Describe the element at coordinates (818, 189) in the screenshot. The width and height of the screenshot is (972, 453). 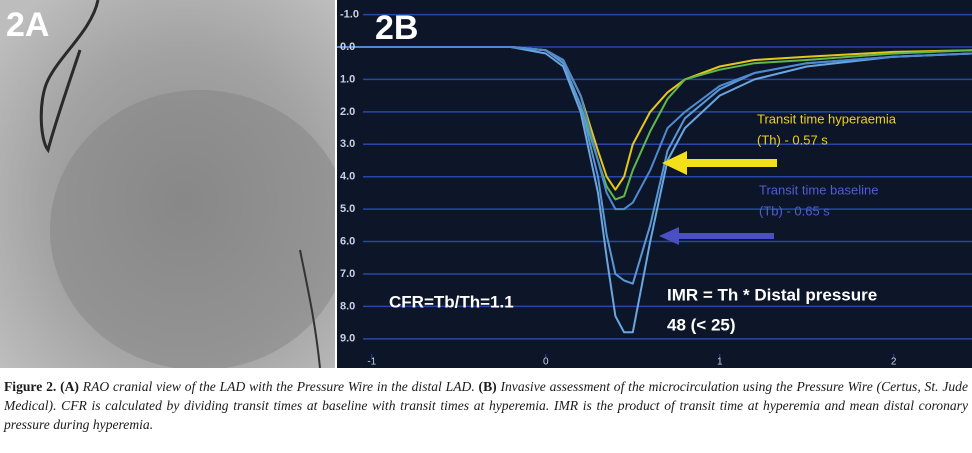
I see `annotation: Transit time baseline` at that location.